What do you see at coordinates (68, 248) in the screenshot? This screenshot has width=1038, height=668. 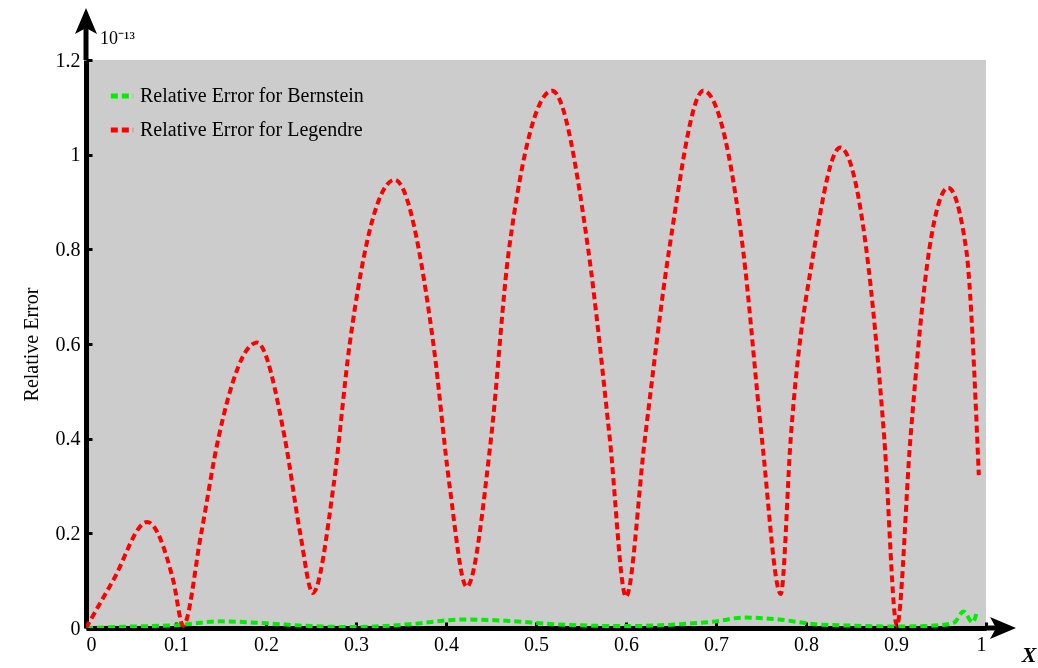 I see `y-tick-label: 0.8` at bounding box center [68, 248].